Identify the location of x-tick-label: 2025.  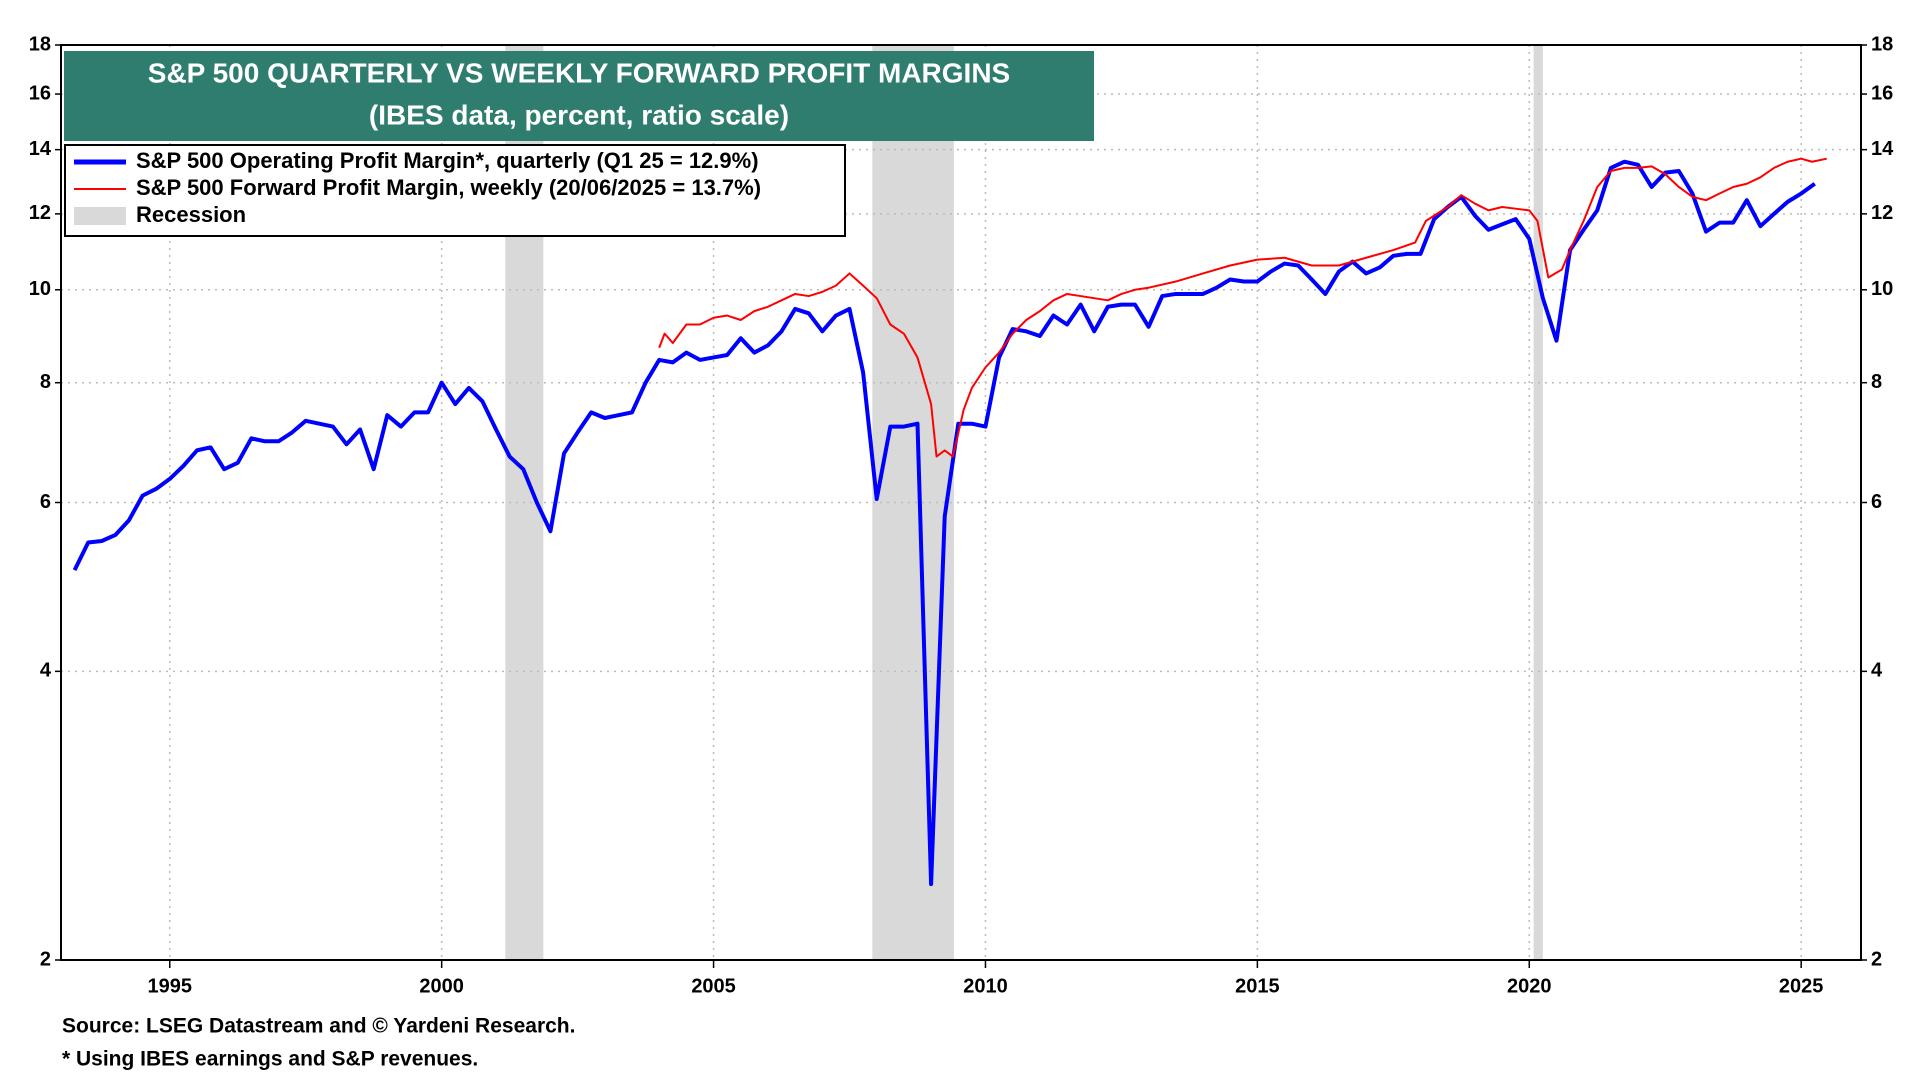
(1801, 986).